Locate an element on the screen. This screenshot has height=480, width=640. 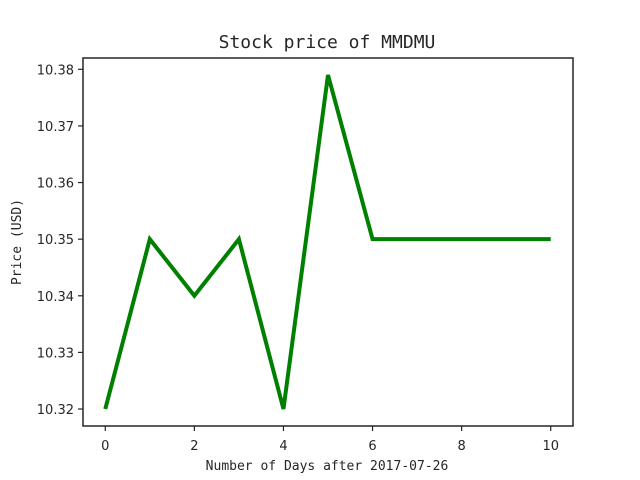
chart-title: Stock price of MMDMU is located at coordinates (327, 42).